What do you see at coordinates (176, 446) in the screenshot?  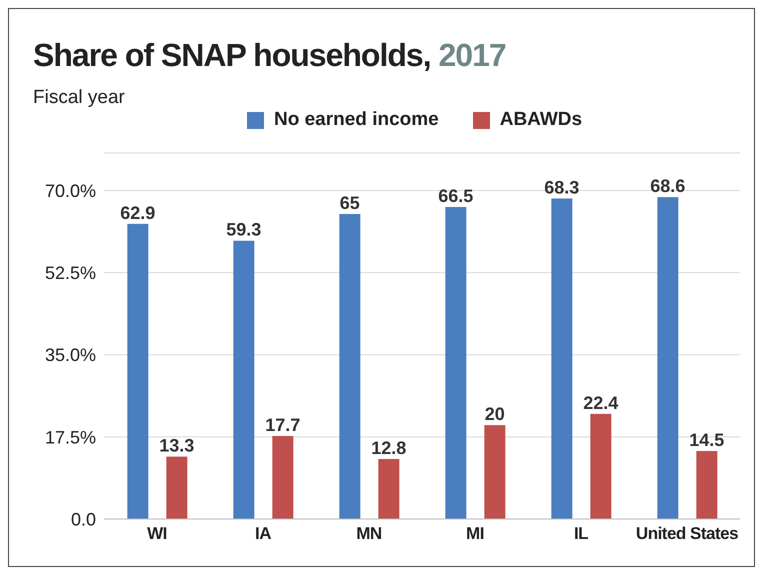 I see `data-label: 13.3` at bounding box center [176, 446].